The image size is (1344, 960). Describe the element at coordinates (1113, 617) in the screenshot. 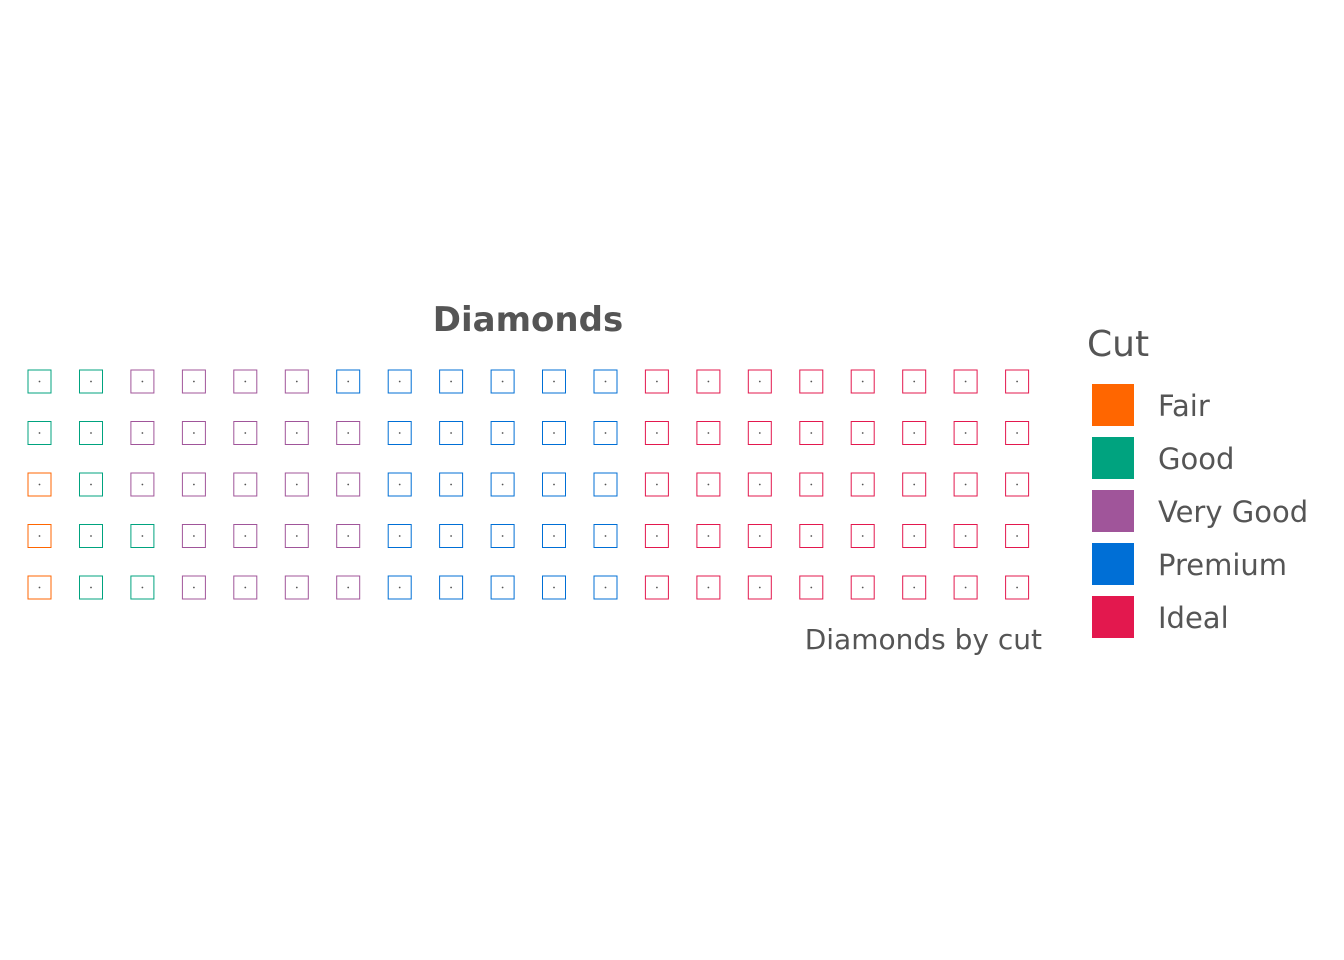

I see `legend-swatch-ideal` at that location.